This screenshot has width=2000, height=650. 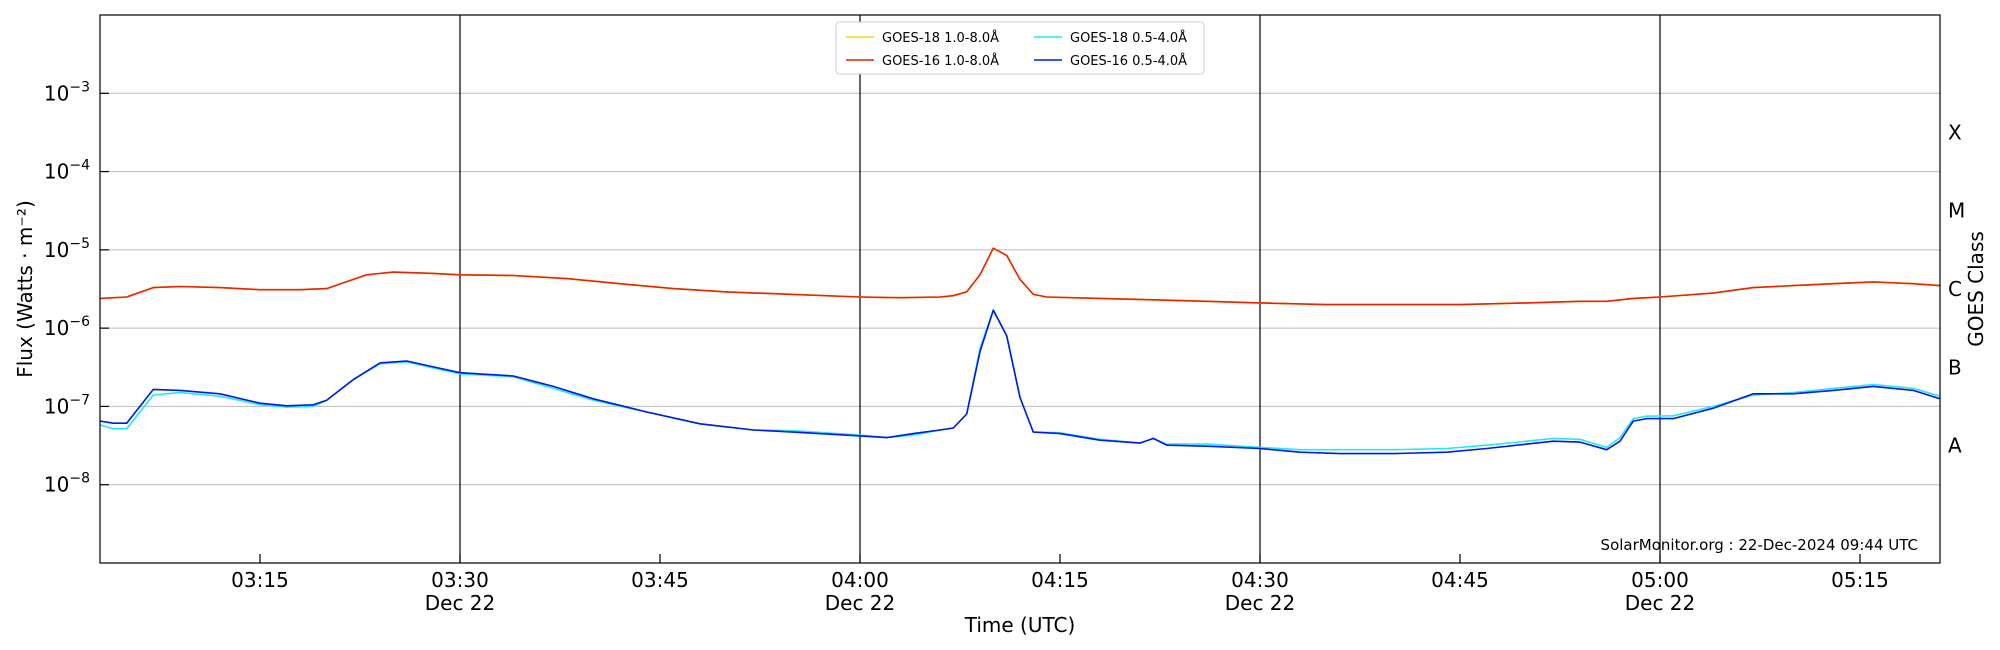 I want to click on y-tick-label: 10⁻⁷, so click(x=67, y=405).